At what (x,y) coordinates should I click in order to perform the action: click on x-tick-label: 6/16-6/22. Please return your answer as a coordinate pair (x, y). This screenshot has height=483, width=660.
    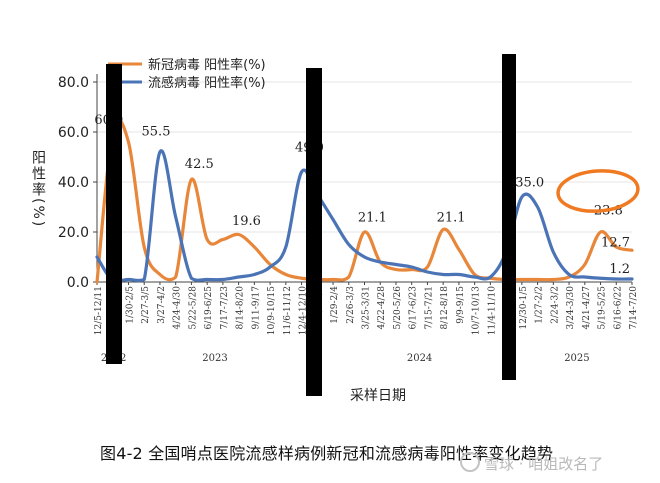
    Looking at the image, I should click on (618, 307).